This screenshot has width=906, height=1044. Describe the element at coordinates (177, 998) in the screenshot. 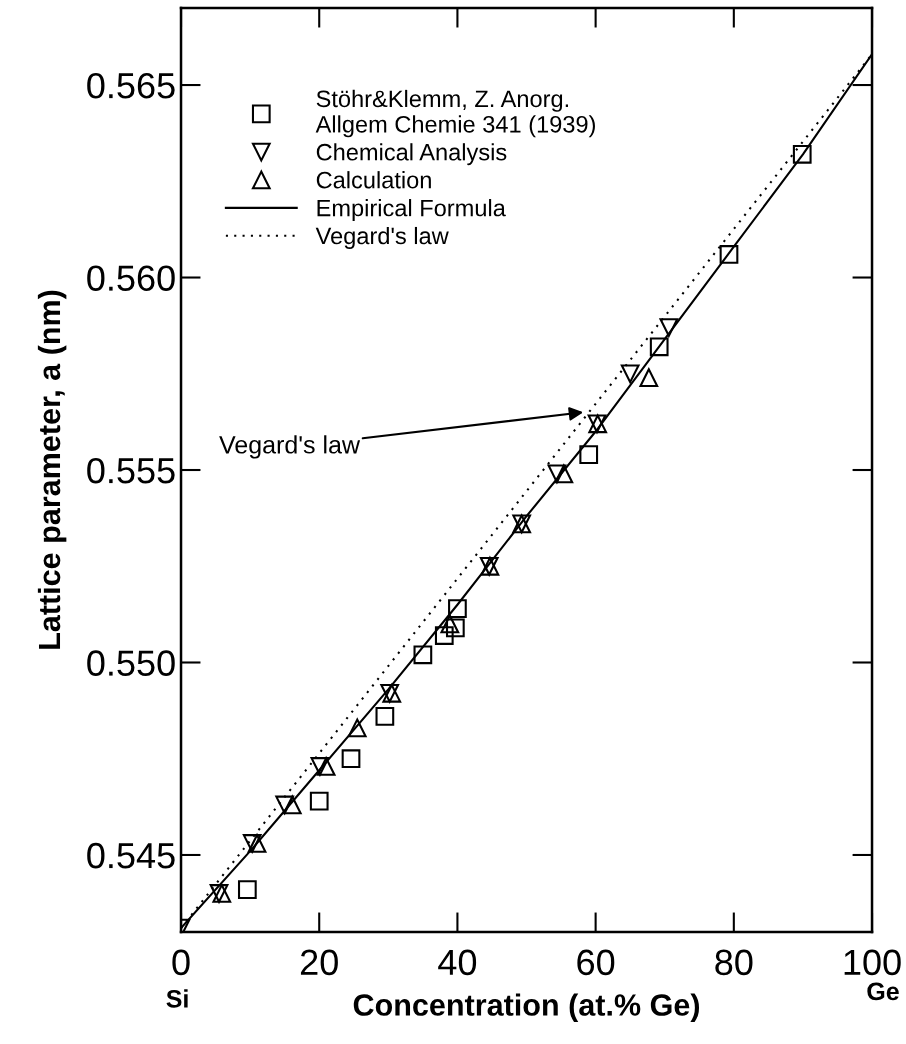

I see `text: Si` at that location.